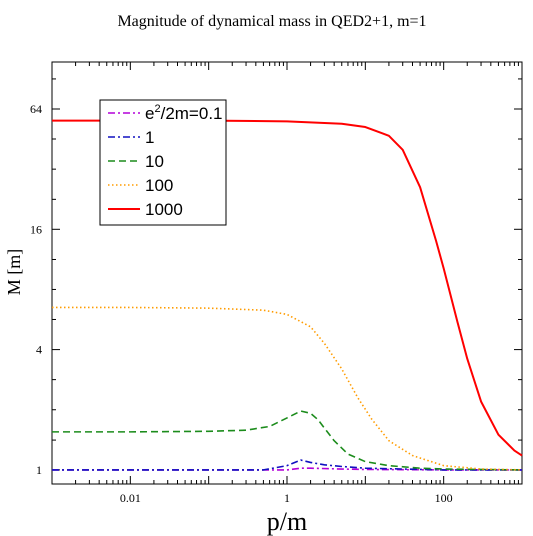 This screenshot has height=536, width=533. I want to click on legend-label: 1, so click(149, 137).